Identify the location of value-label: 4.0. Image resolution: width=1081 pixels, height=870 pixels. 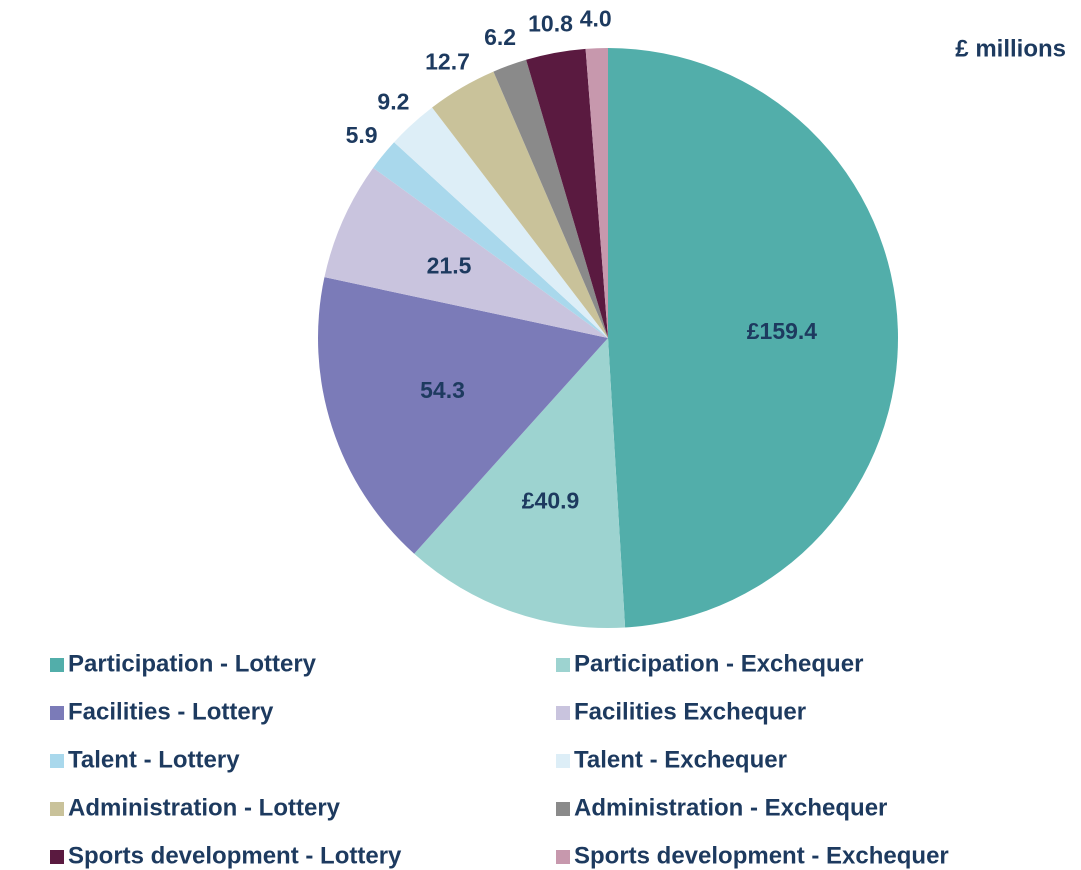
(596, 18).